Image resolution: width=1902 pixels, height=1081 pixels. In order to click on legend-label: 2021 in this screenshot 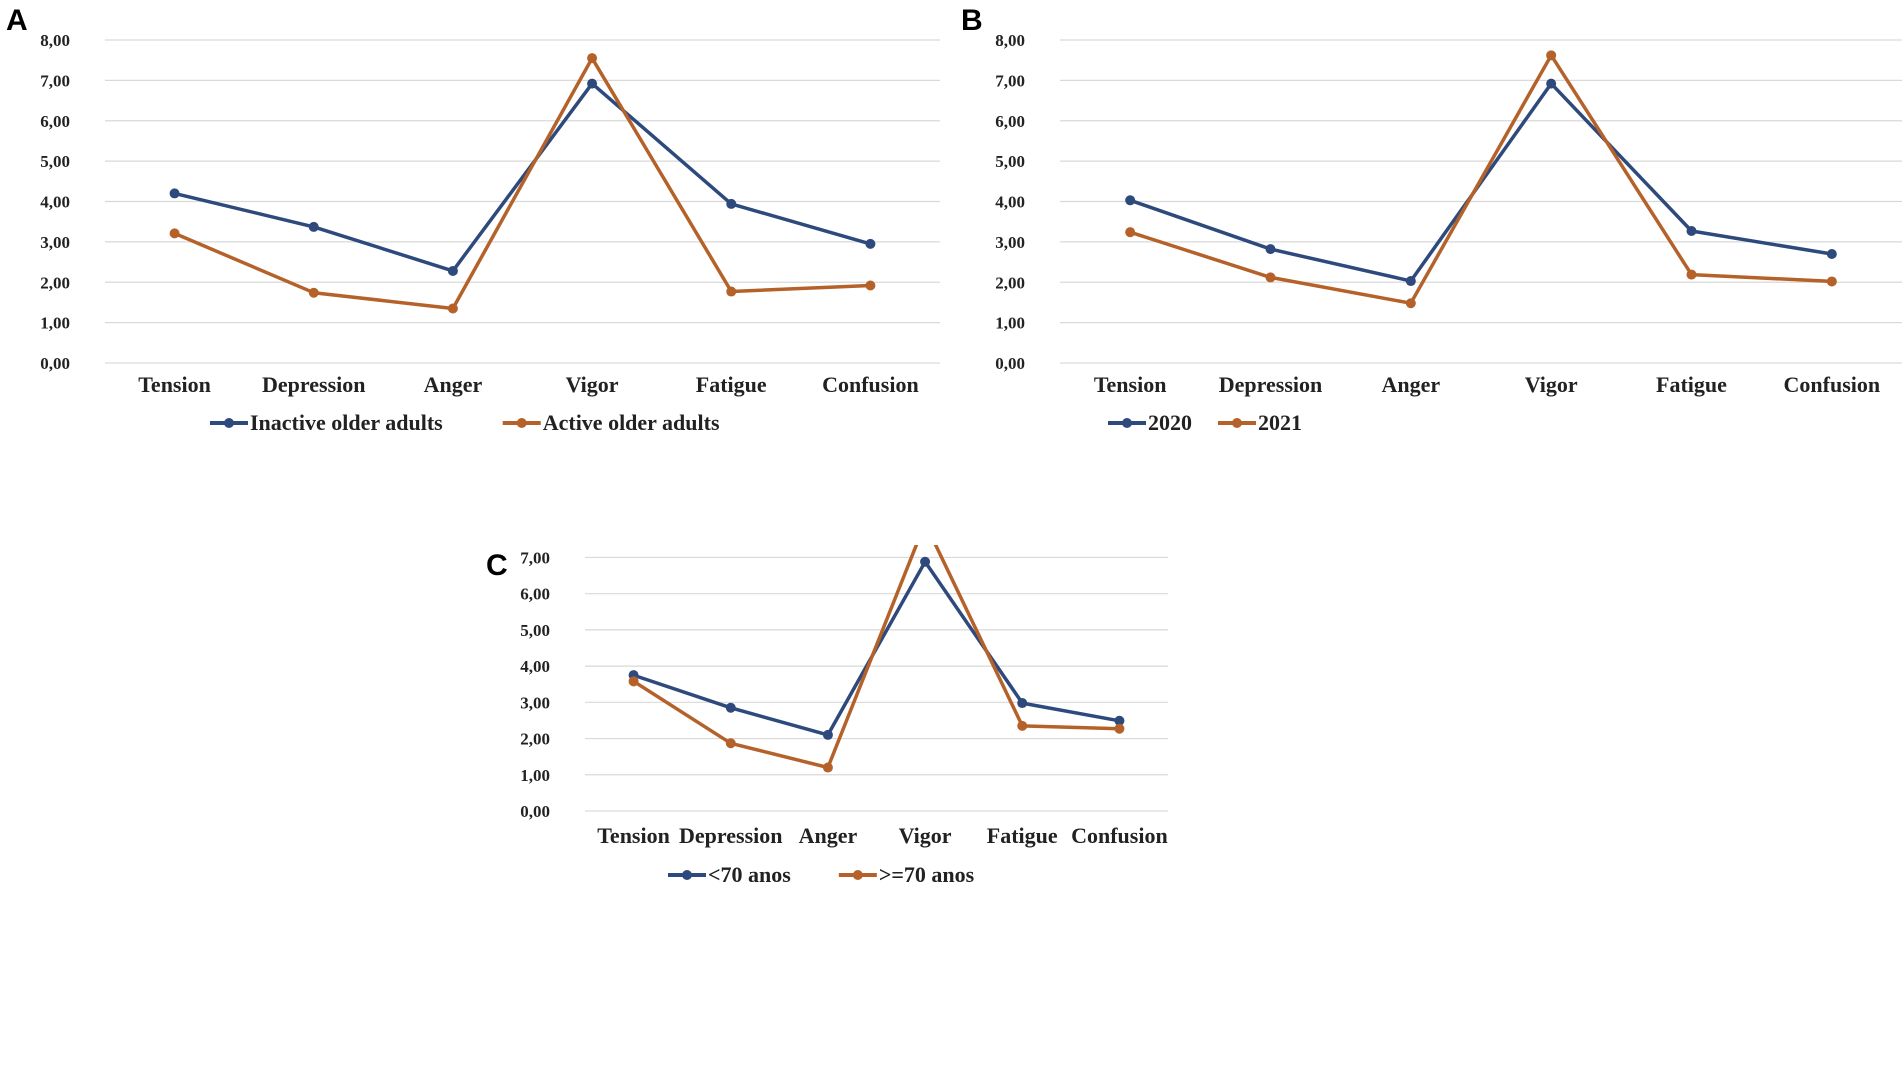, I will do `click(1280, 422)`.